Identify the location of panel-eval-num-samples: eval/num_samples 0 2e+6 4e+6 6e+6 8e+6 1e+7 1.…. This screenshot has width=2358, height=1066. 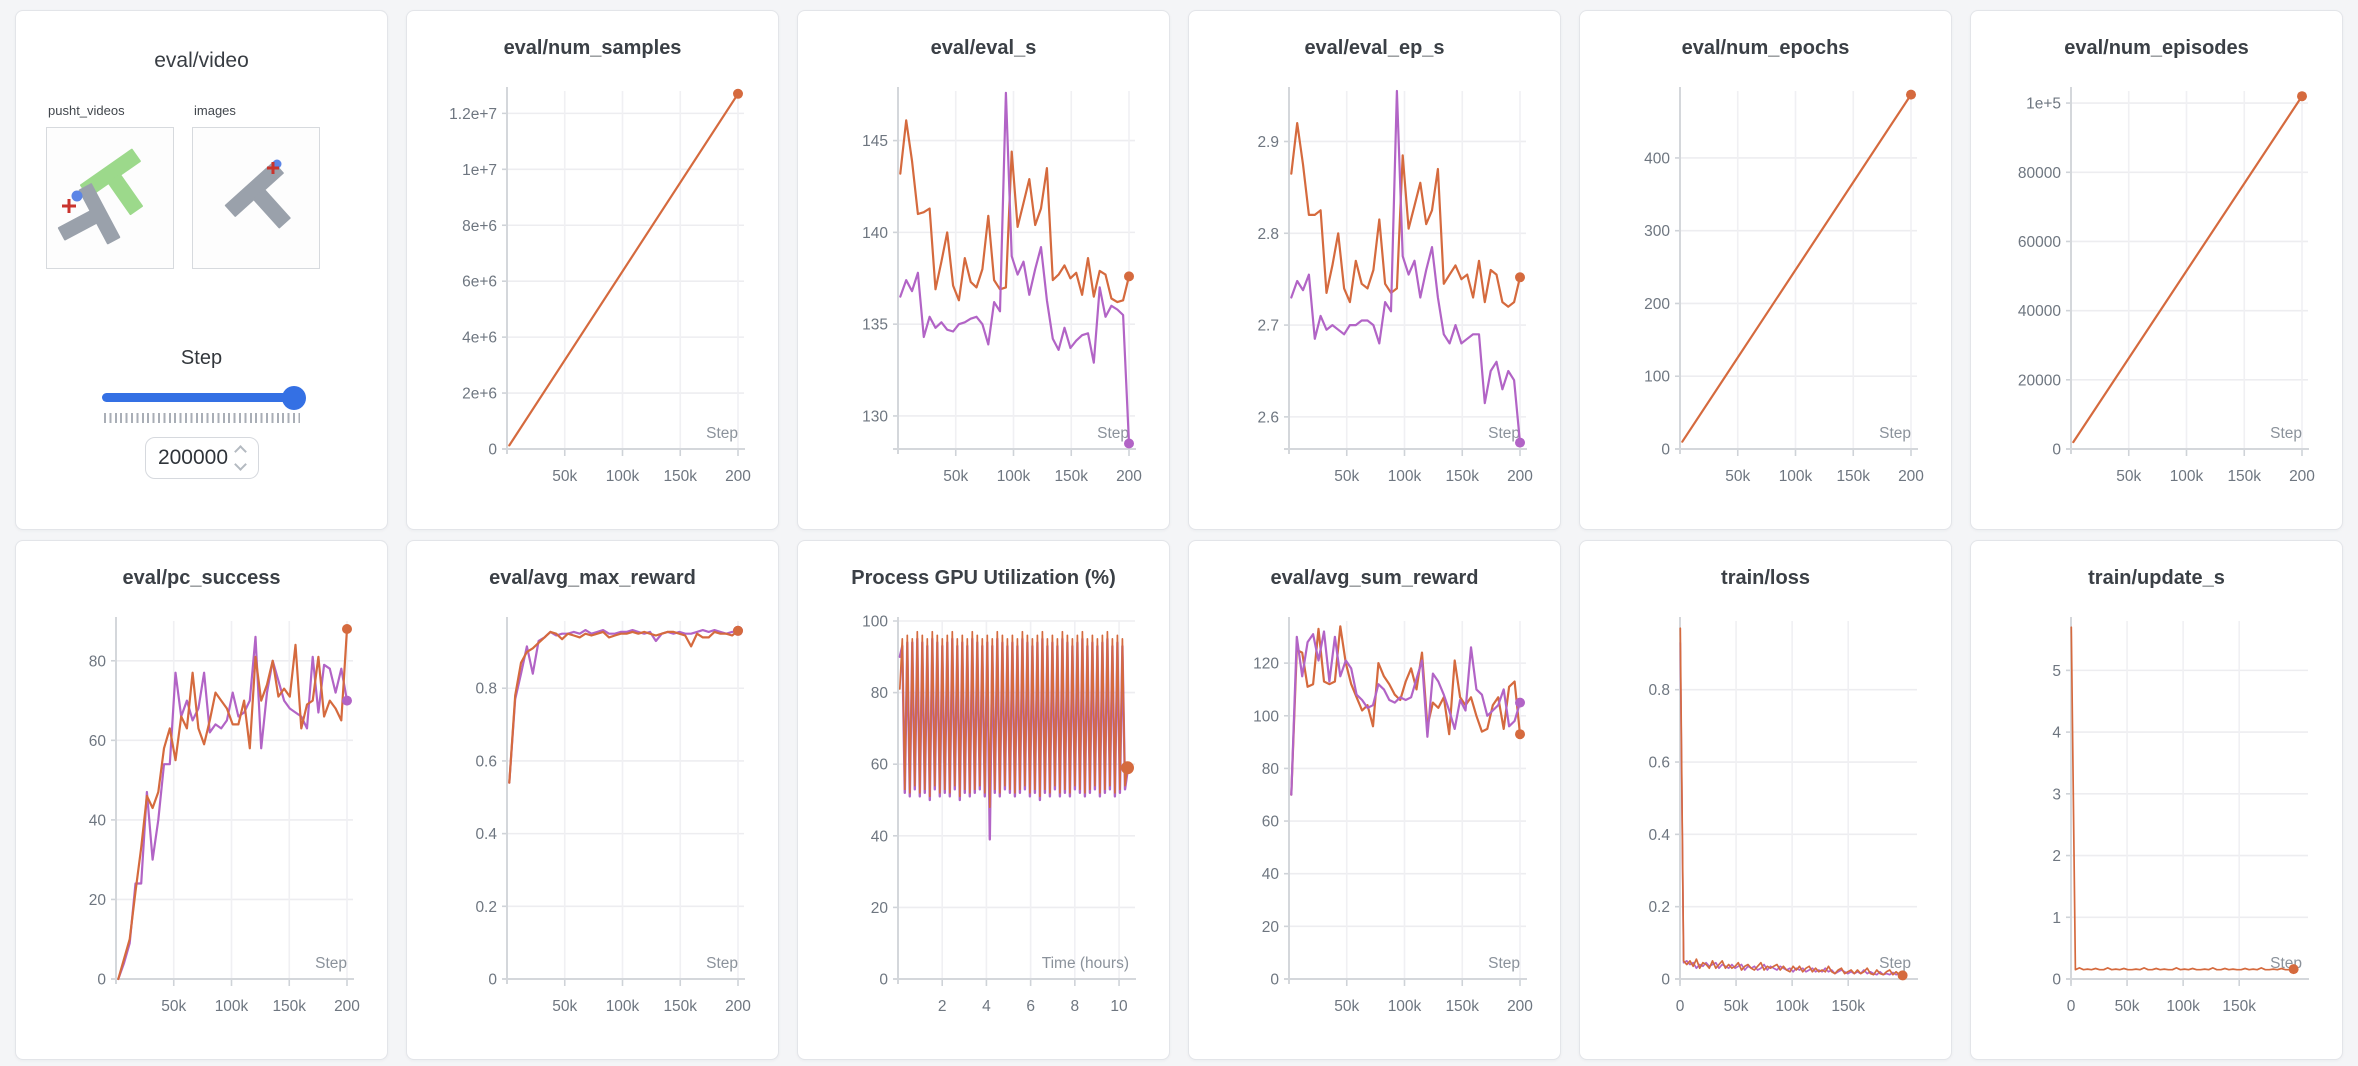
(592, 270).